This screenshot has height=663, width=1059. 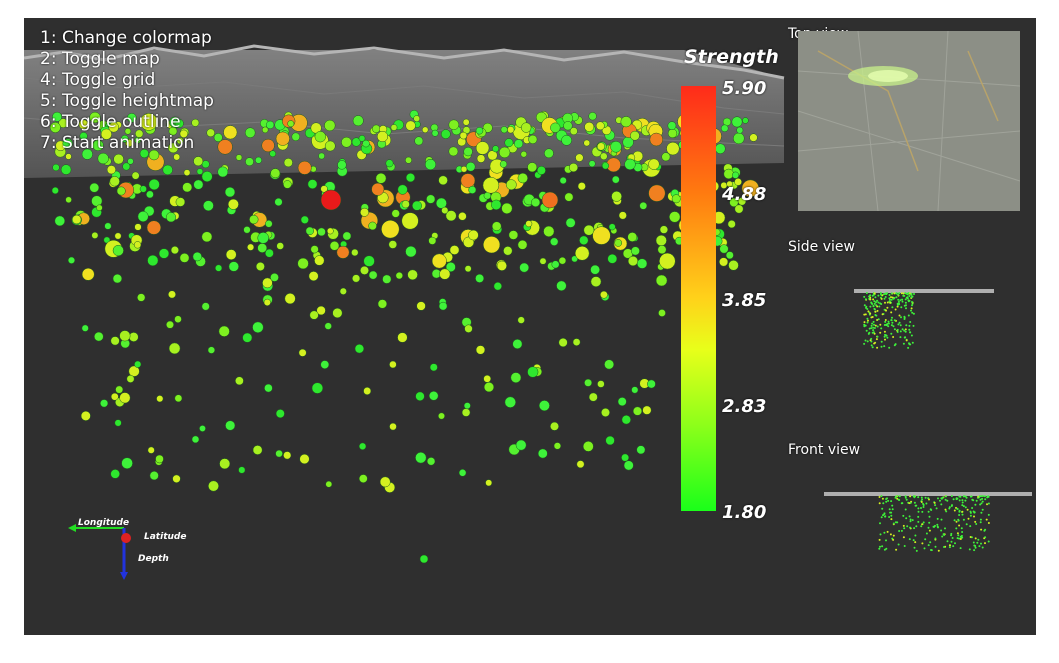 I want to click on side-view-minimap, so click(x=914, y=315).